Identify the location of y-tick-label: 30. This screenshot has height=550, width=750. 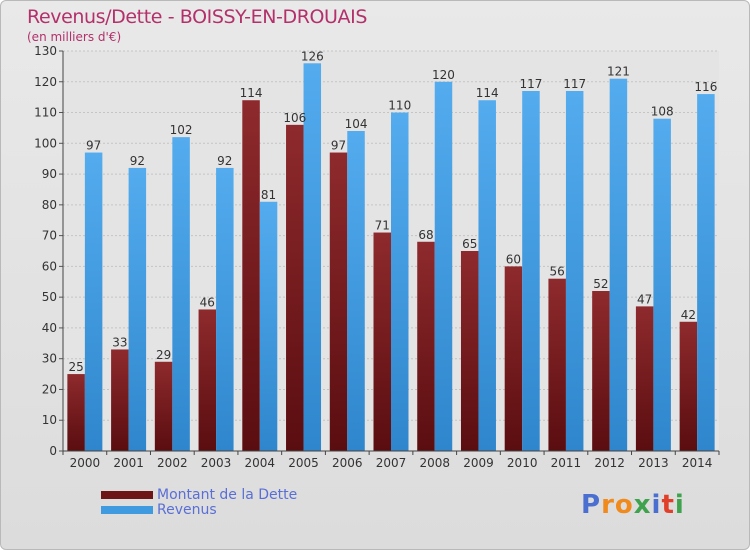
(49, 359).